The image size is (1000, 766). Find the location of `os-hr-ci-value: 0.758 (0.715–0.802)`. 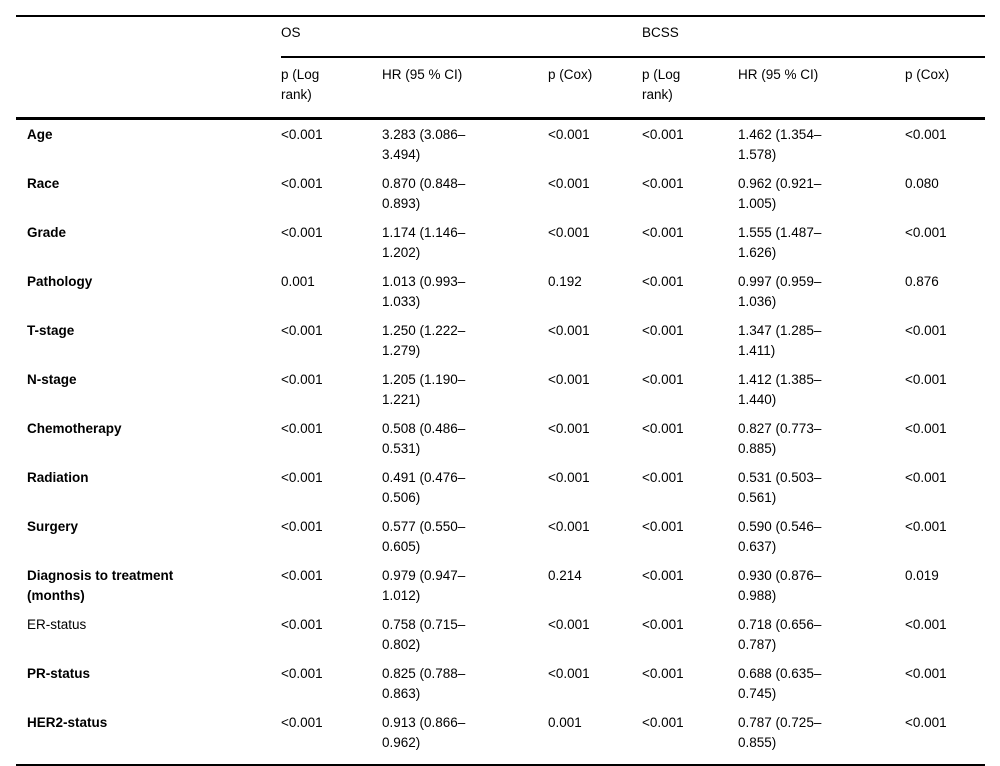

os-hr-ci-value: 0.758 (0.715–0.802) is located at coordinates (424, 634).